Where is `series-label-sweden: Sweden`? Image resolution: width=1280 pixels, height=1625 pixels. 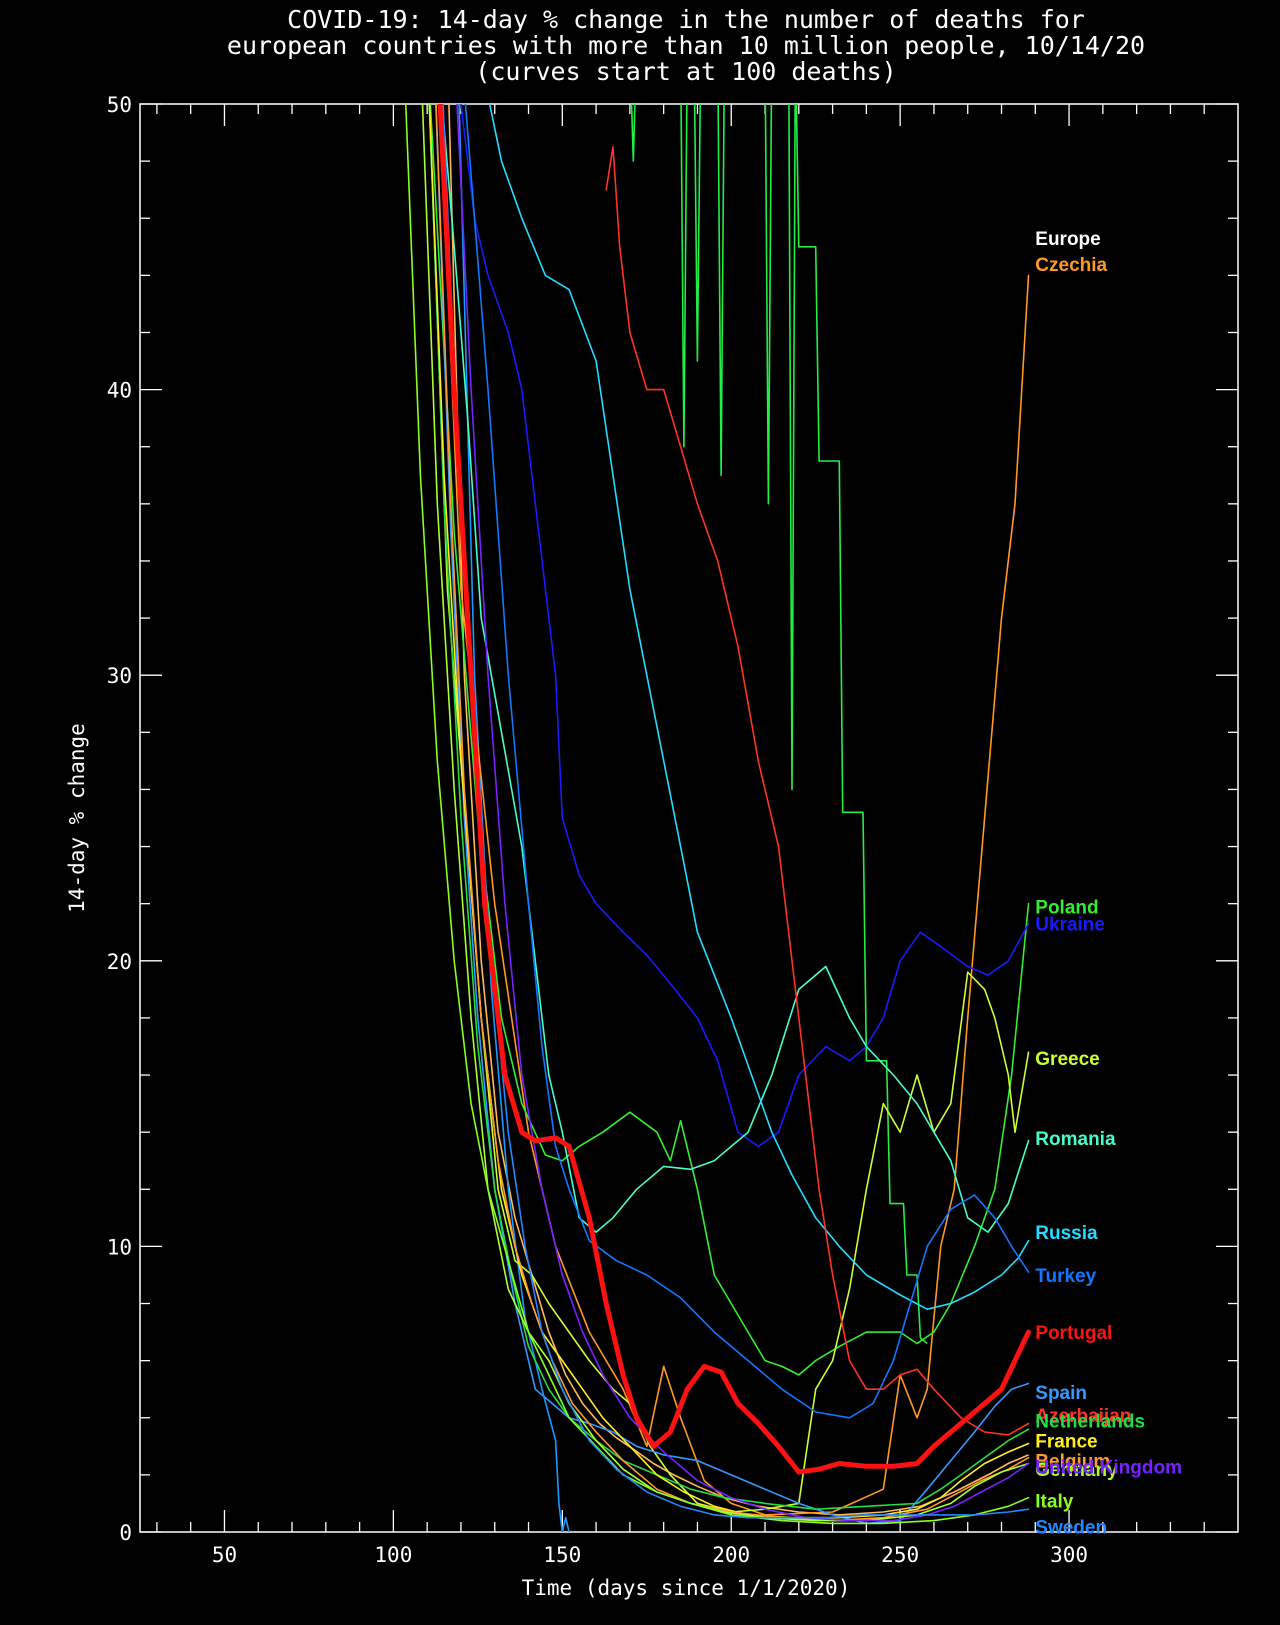 series-label-sweden: Sweden is located at coordinates (1071, 1527).